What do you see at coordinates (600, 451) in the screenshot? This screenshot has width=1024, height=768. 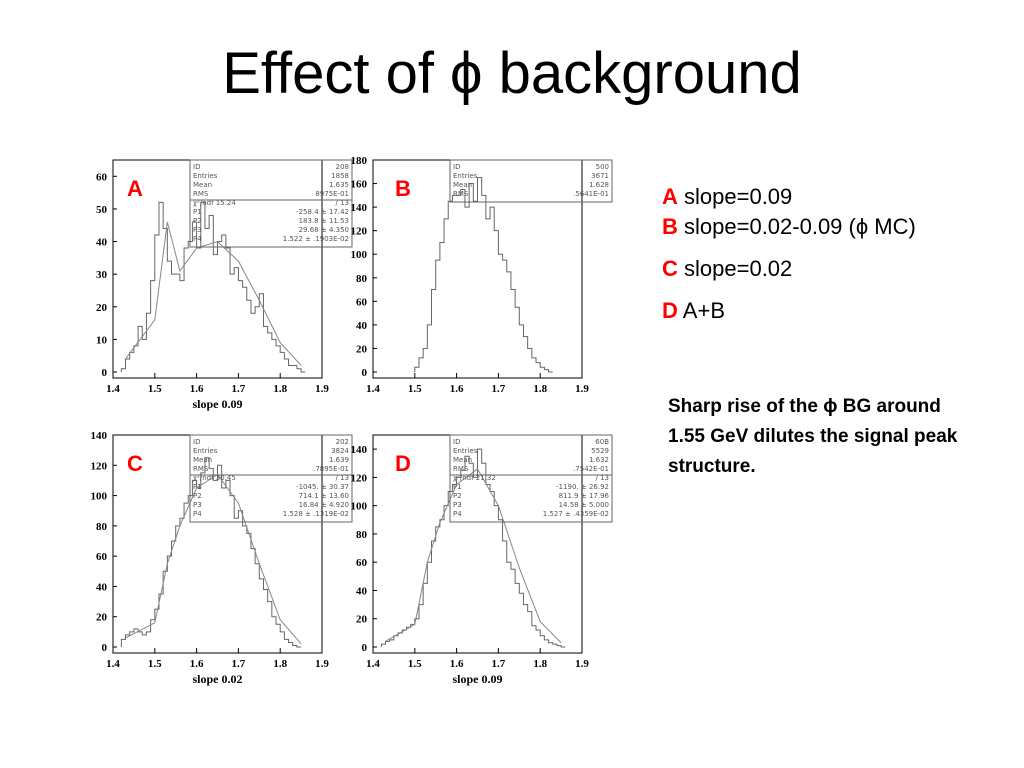 I see `stats-value: 5529` at bounding box center [600, 451].